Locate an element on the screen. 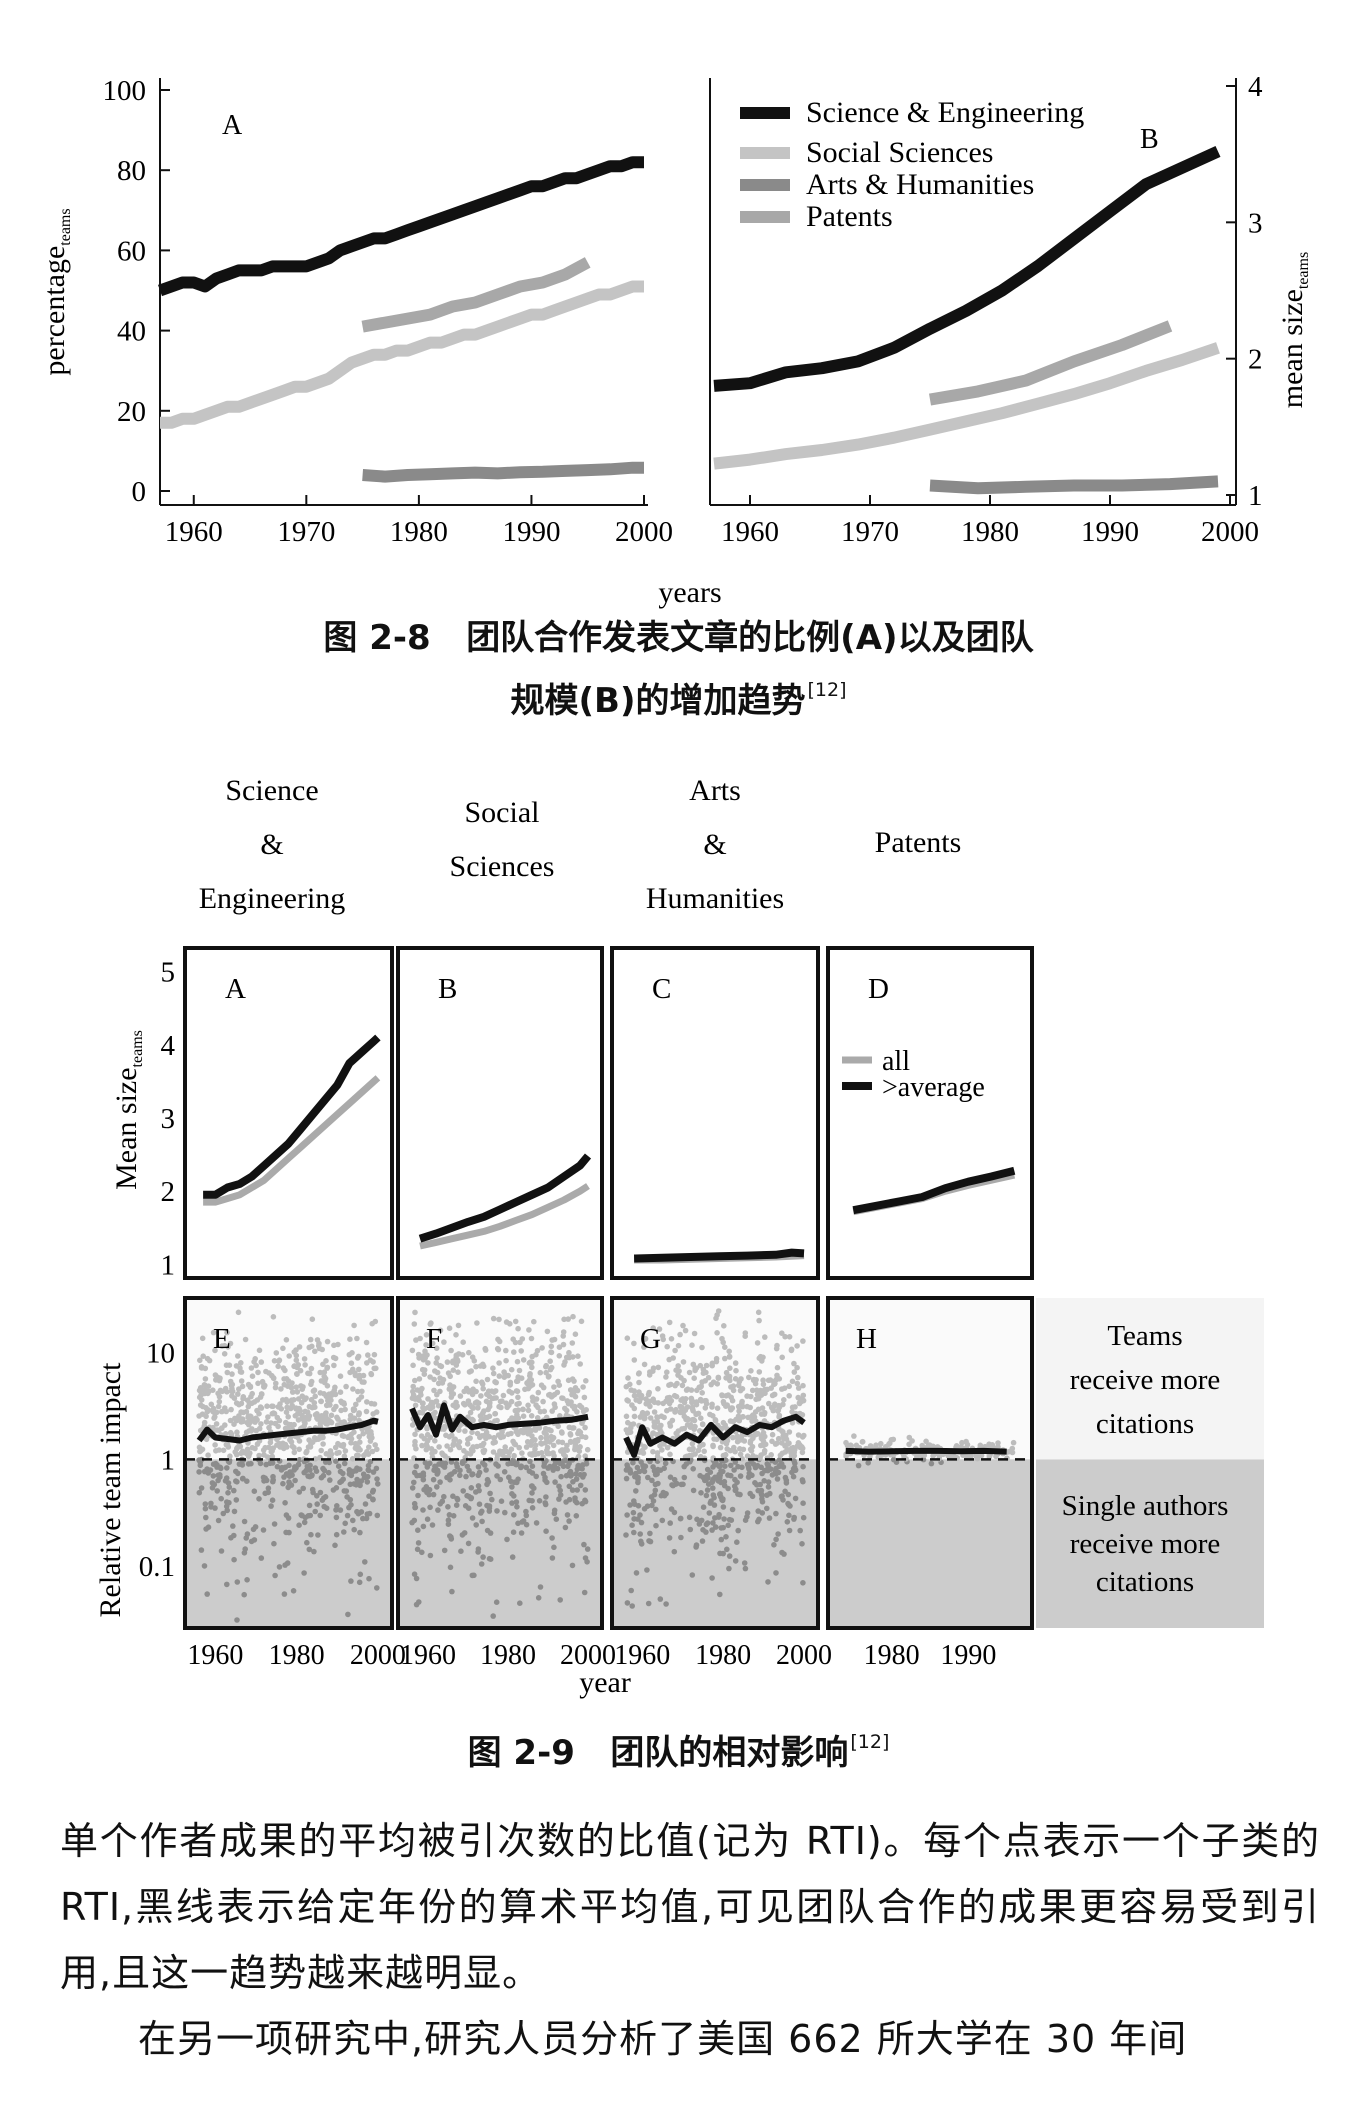 This screenshot has height=2126, width=1357. fig28a-xtick-label: 1970 is located at coordinates (306, 532).